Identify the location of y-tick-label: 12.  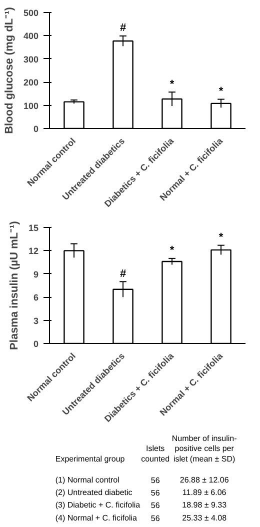
(33, 251).